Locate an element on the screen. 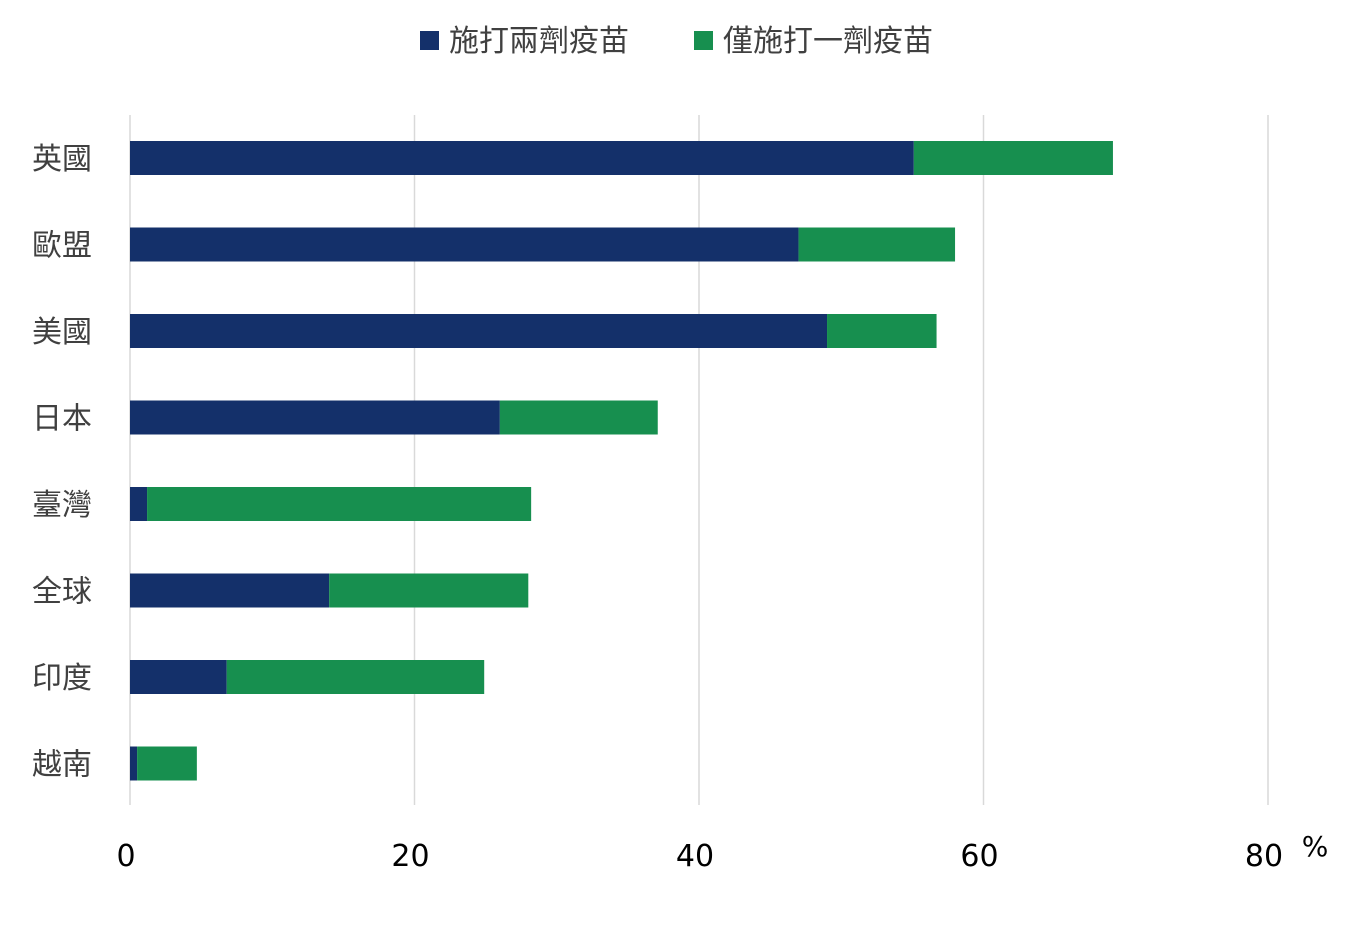 This screenshot has width=1362, height=939. legend: 施打兩劑疫苗 僅施打一劑疫苗 is located at coordinates (676, 41).